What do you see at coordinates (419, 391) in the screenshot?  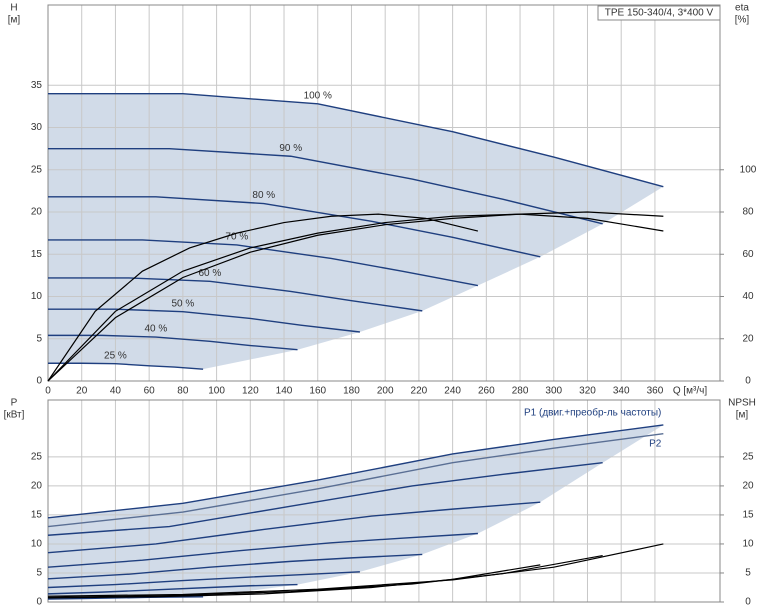 I see `x-tick-label: 220` at bounding box center [419, 391].